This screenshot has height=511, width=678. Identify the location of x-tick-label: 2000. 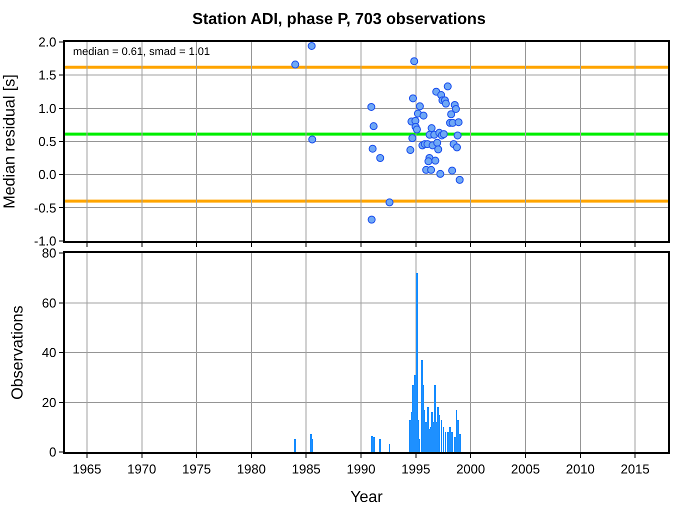
(471, 469).